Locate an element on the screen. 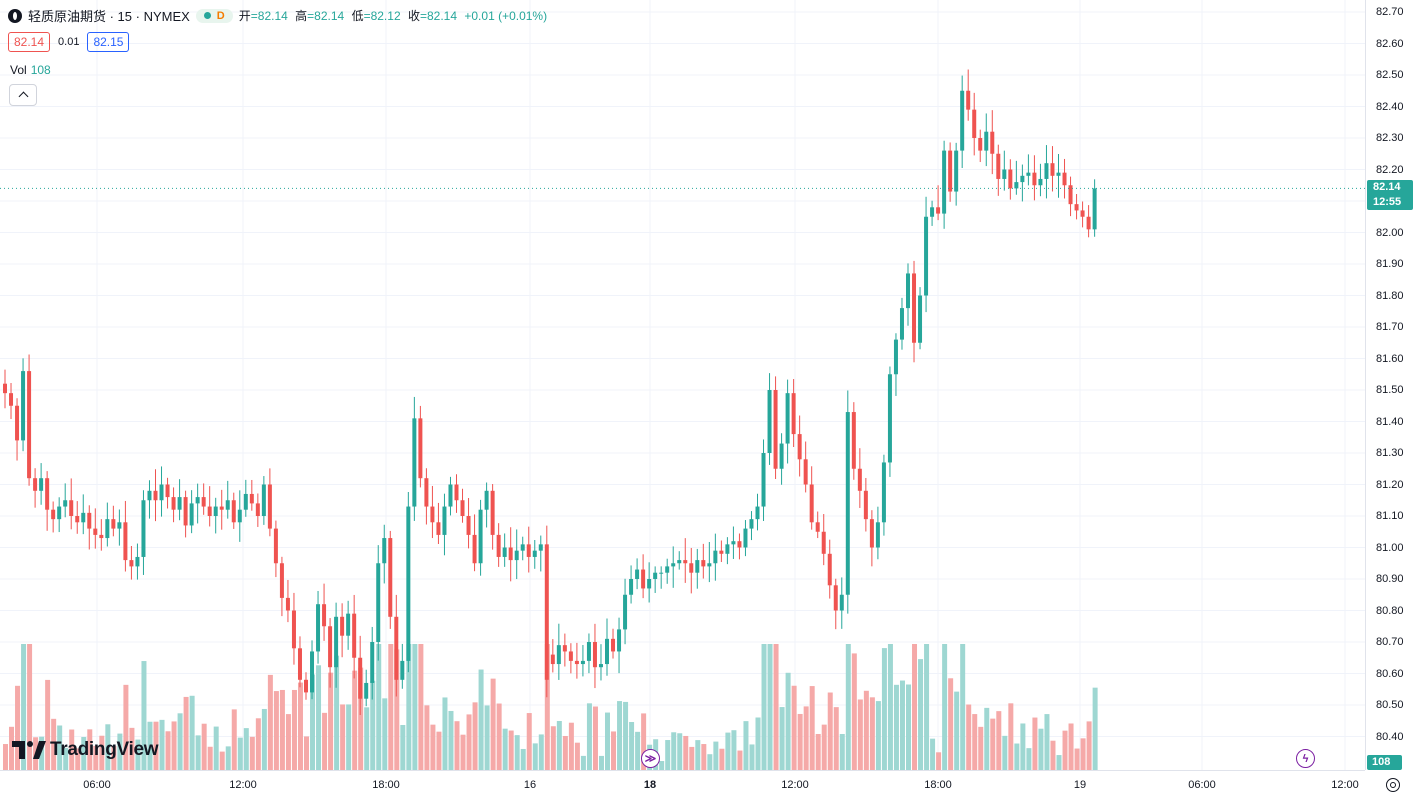 The height and width of the screenshot is (802, 1419). time-tick-label: 19 is located at coordinates (1080, 785).